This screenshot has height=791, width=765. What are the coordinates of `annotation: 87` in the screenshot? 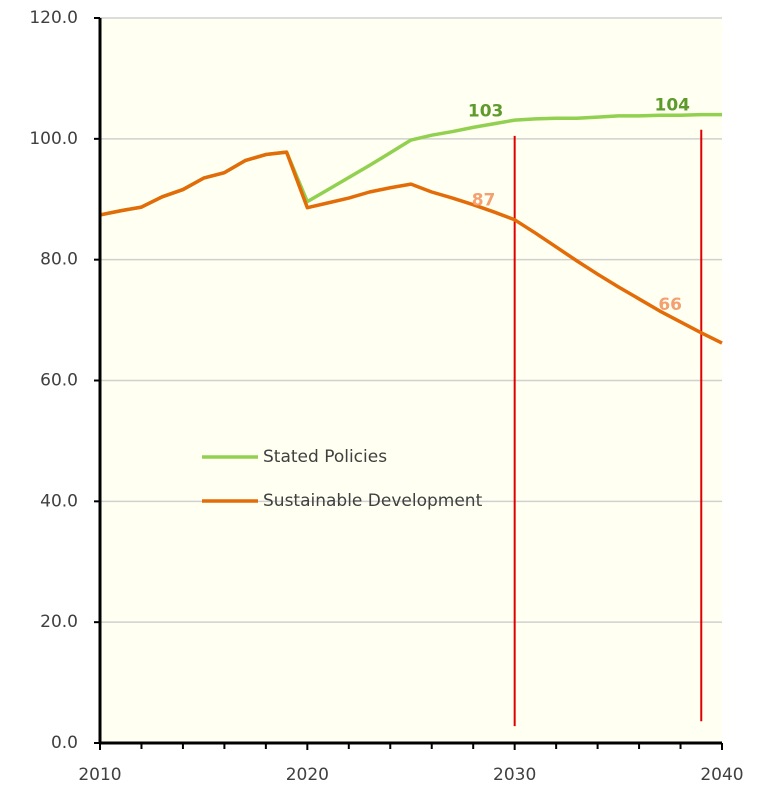 It's located at (484, 200).